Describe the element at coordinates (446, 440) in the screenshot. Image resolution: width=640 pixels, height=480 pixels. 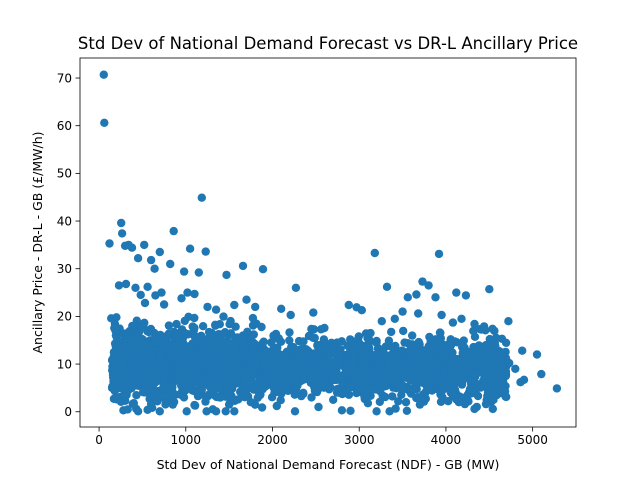
I see `x-tick-label: 4000` at that location.